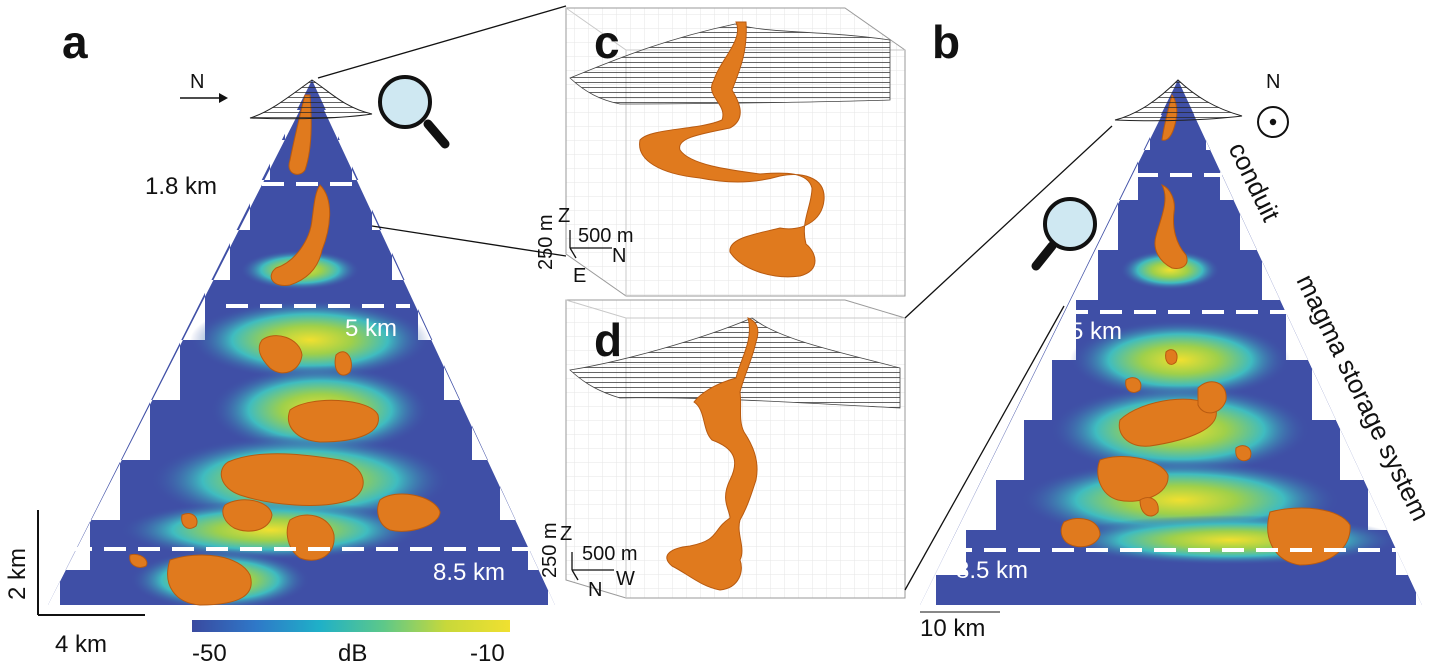 The image size is (1434, 666). Describe the element at coordinates (1008, 222) in the screenshot. I see `panel-b-zoom-line-top` at that location.